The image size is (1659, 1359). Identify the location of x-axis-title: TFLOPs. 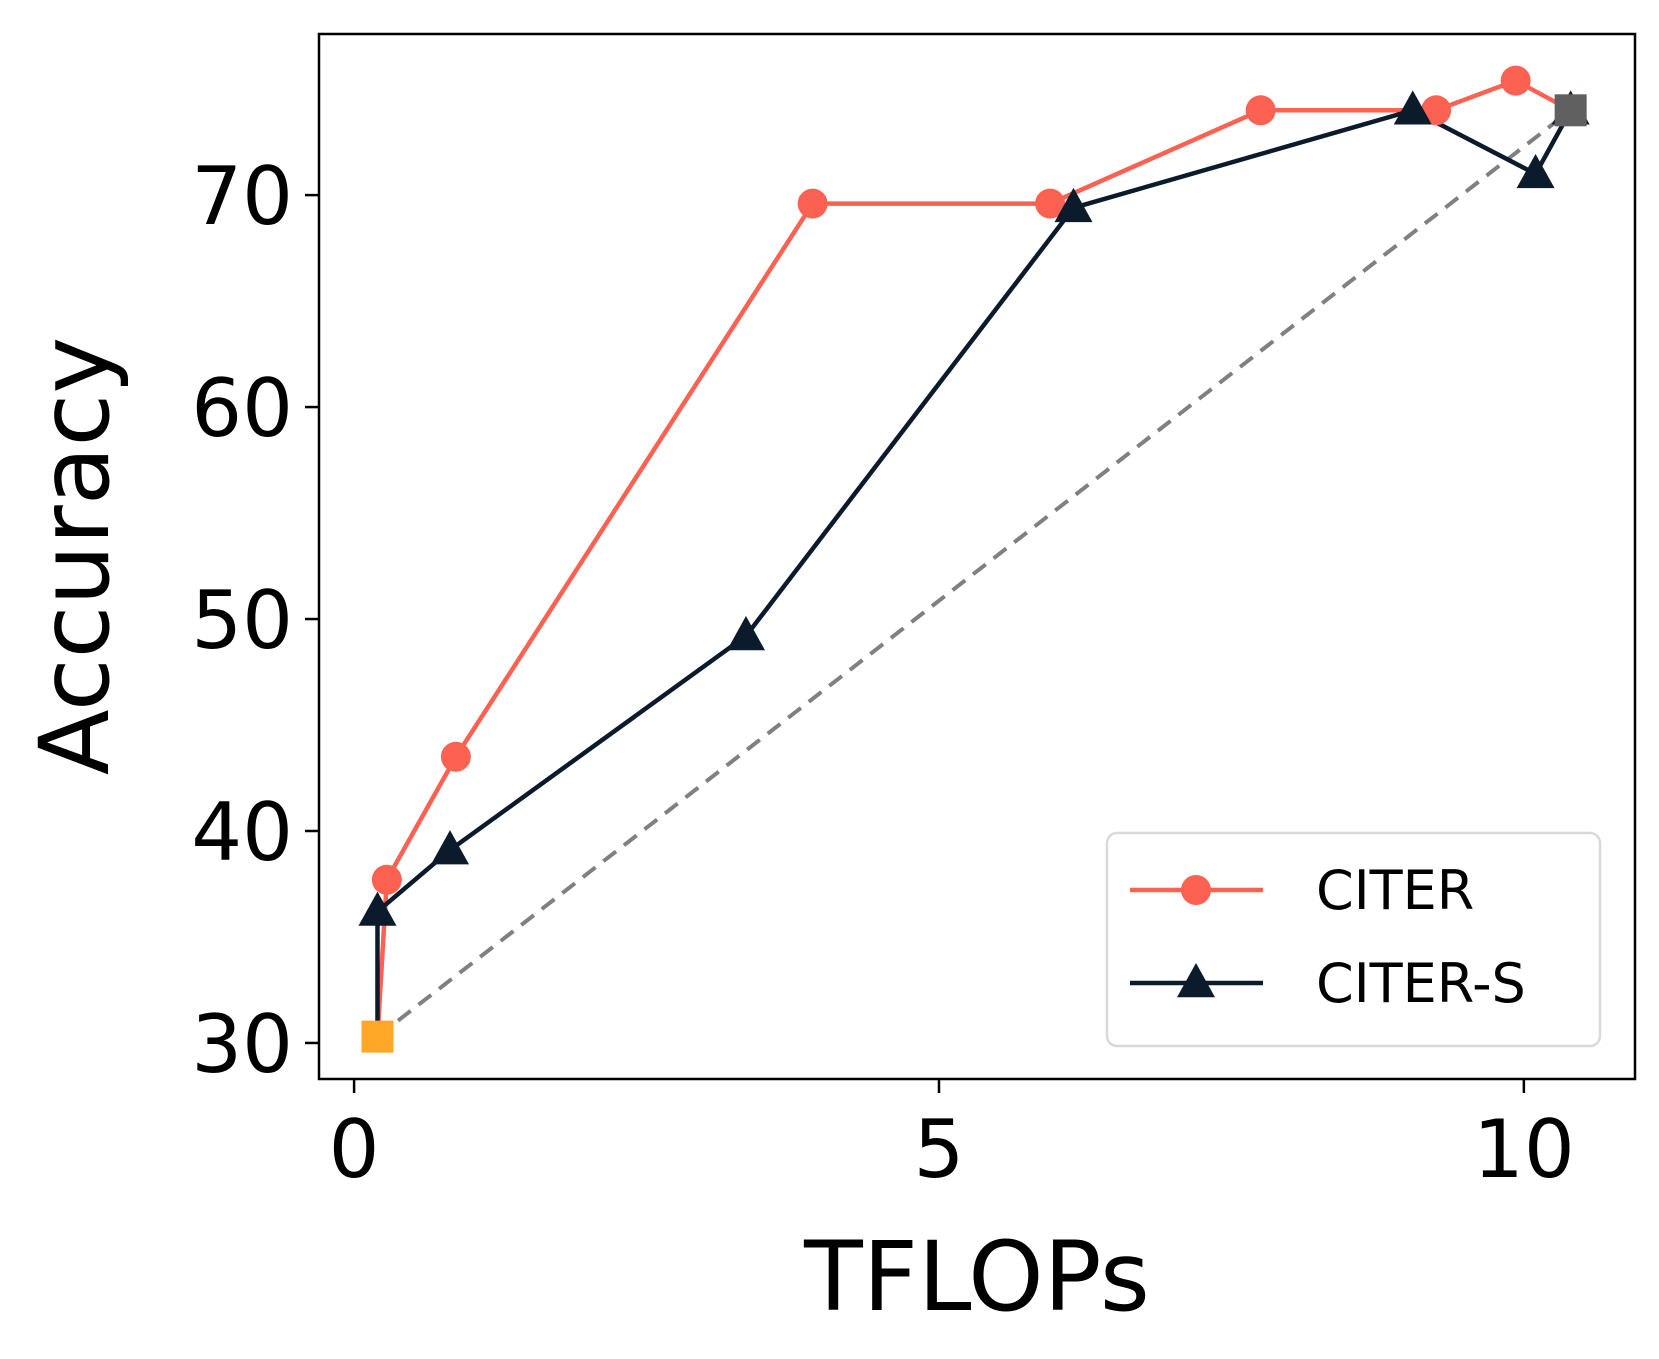
(976, 1277).